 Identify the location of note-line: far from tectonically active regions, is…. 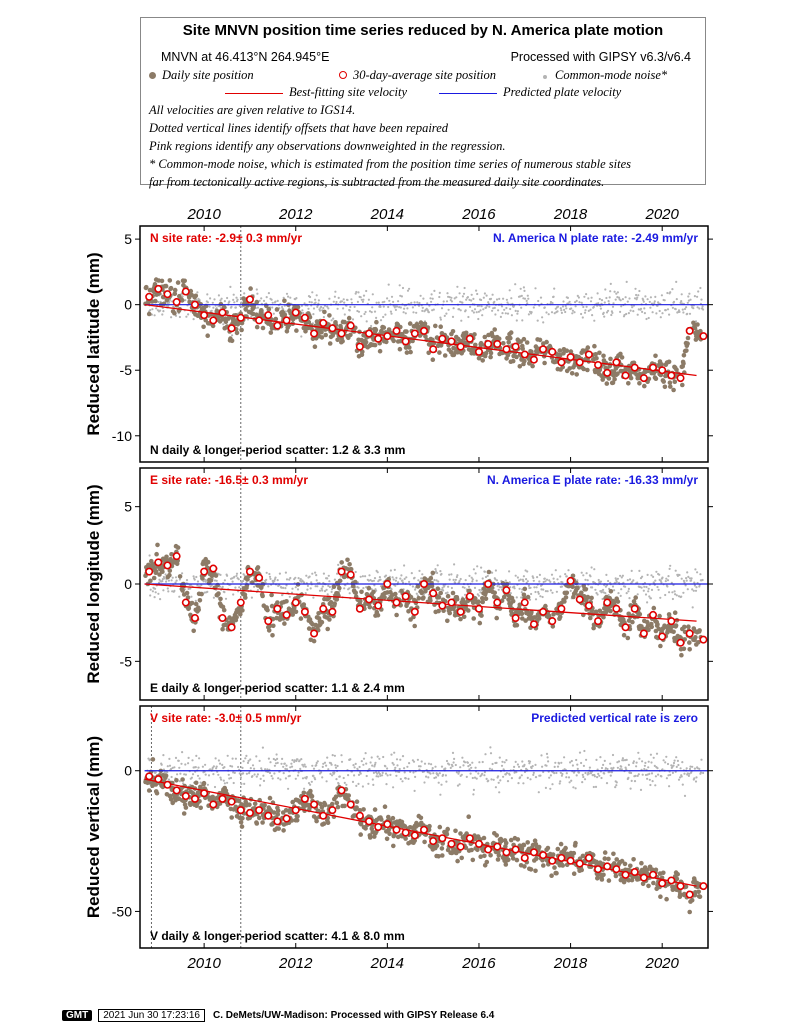
(377, 182).